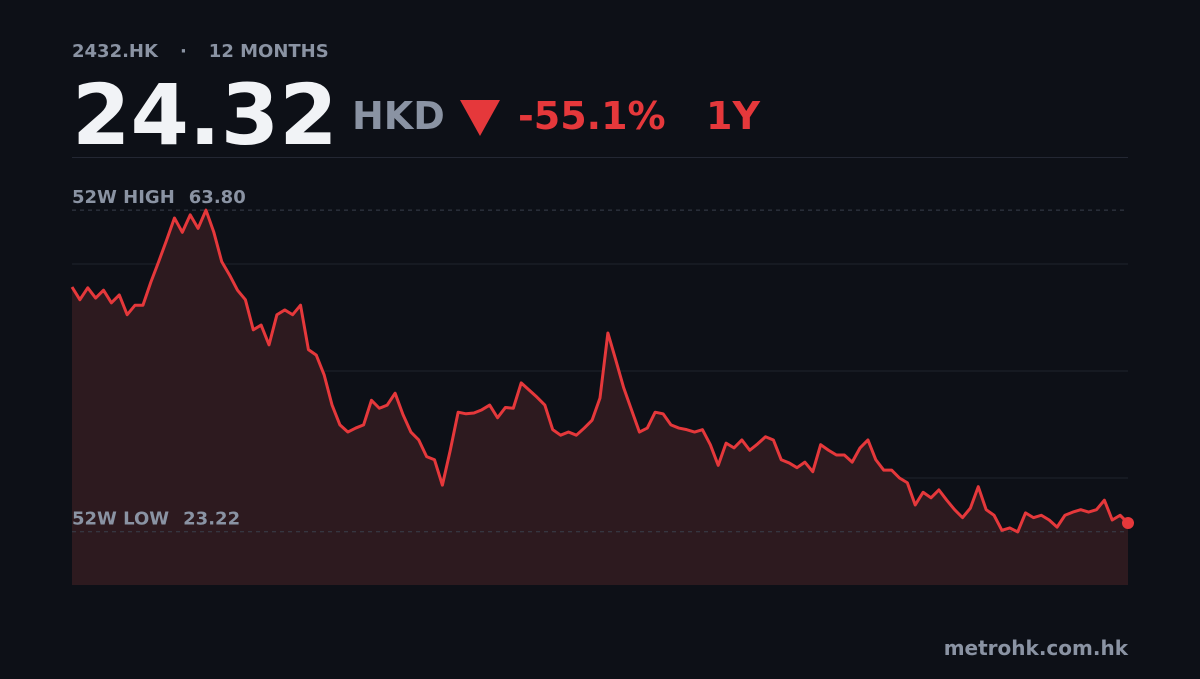 Image resolution: width=1200 pixels, height=679 pixels. Describe the element at coordinates (200, 51) in the screenshot. I see `subtitle: 2432.HK · 12 MONTHS` at that location.